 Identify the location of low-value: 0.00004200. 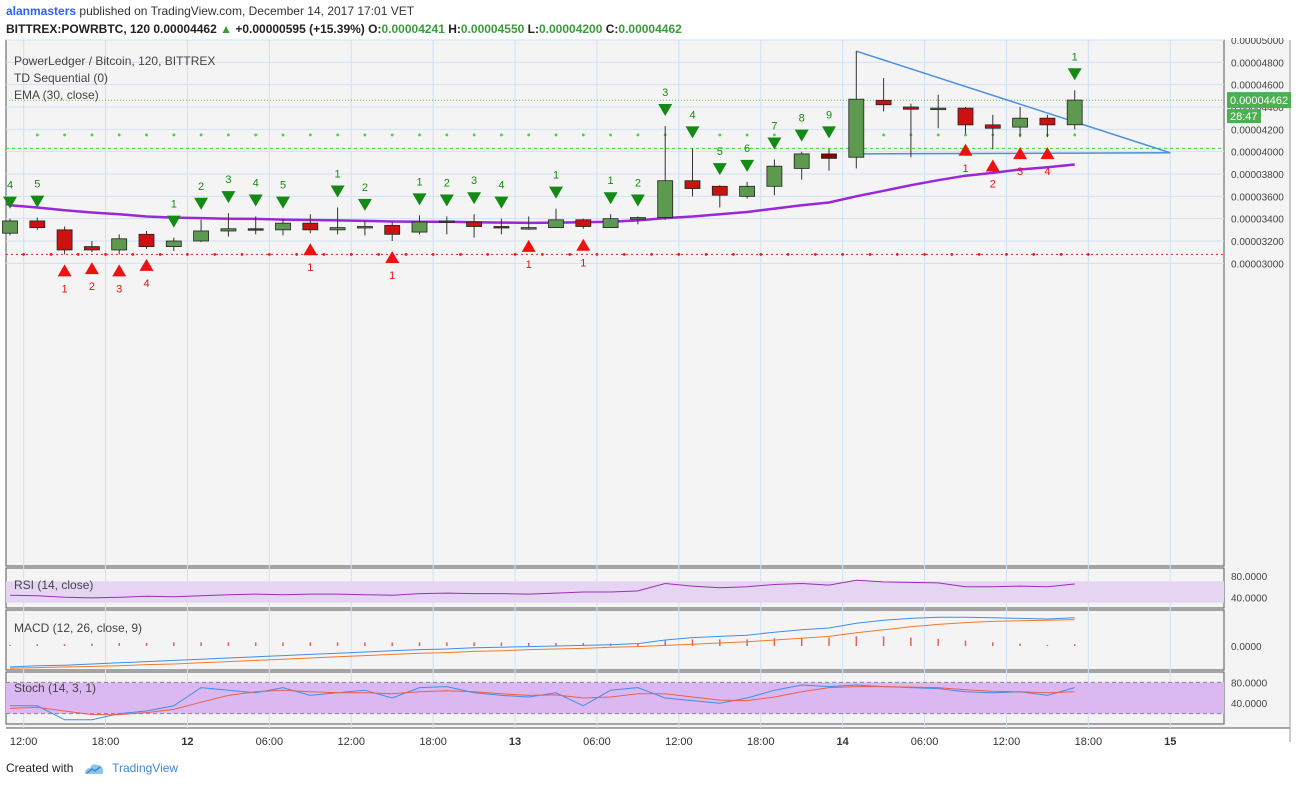
(570, 29).